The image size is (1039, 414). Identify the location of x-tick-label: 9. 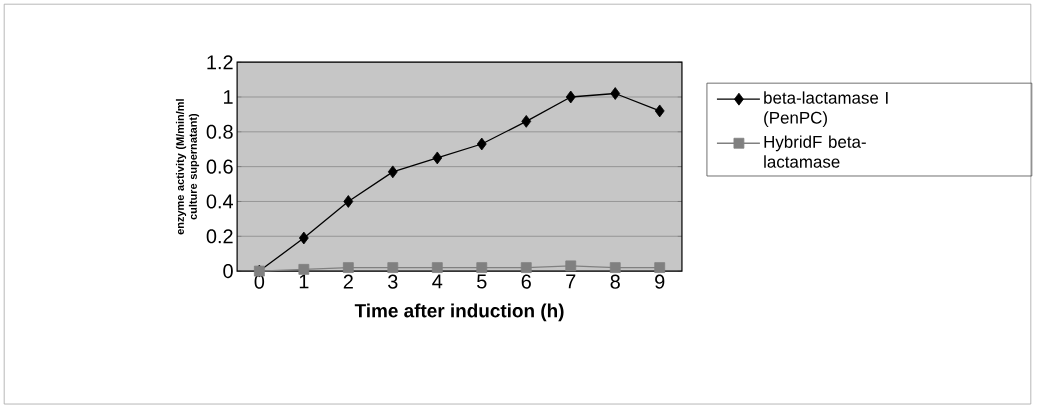
(660, 281).